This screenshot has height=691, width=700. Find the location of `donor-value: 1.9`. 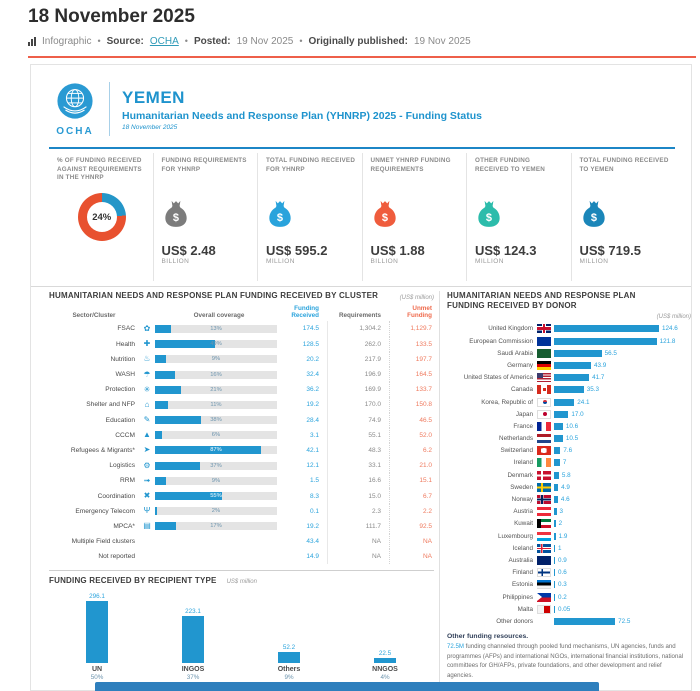

donor-value: 1.9 is located at coordinates (563, 536).